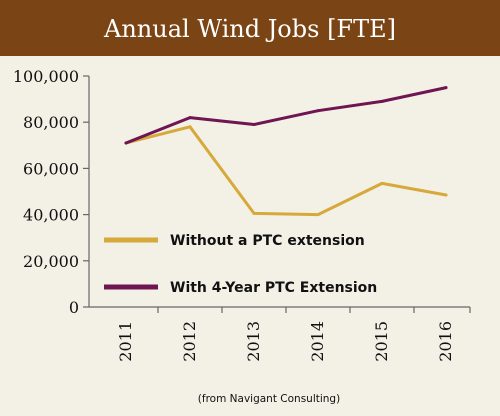  What do you see at coordinates (381, 341) in the screenshot?
I see `x-tick-label: 2015` at bounding box center [381, 341].